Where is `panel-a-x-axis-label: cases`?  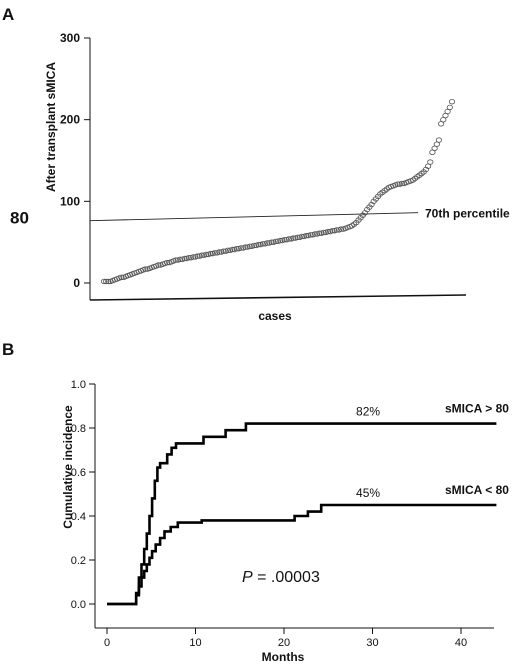
panel-a-x-axis-label: cases is located at coordinates (275, 316).